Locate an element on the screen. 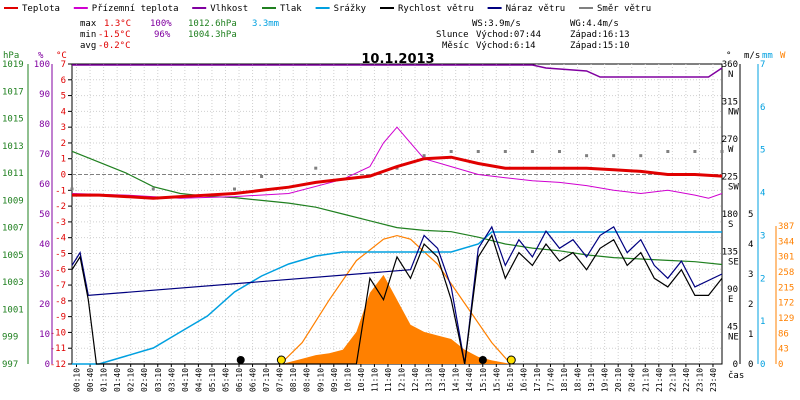 The width and height of the screenshot is (800, 400). moon-label: Měsíc is located at coordinates (455, 46).